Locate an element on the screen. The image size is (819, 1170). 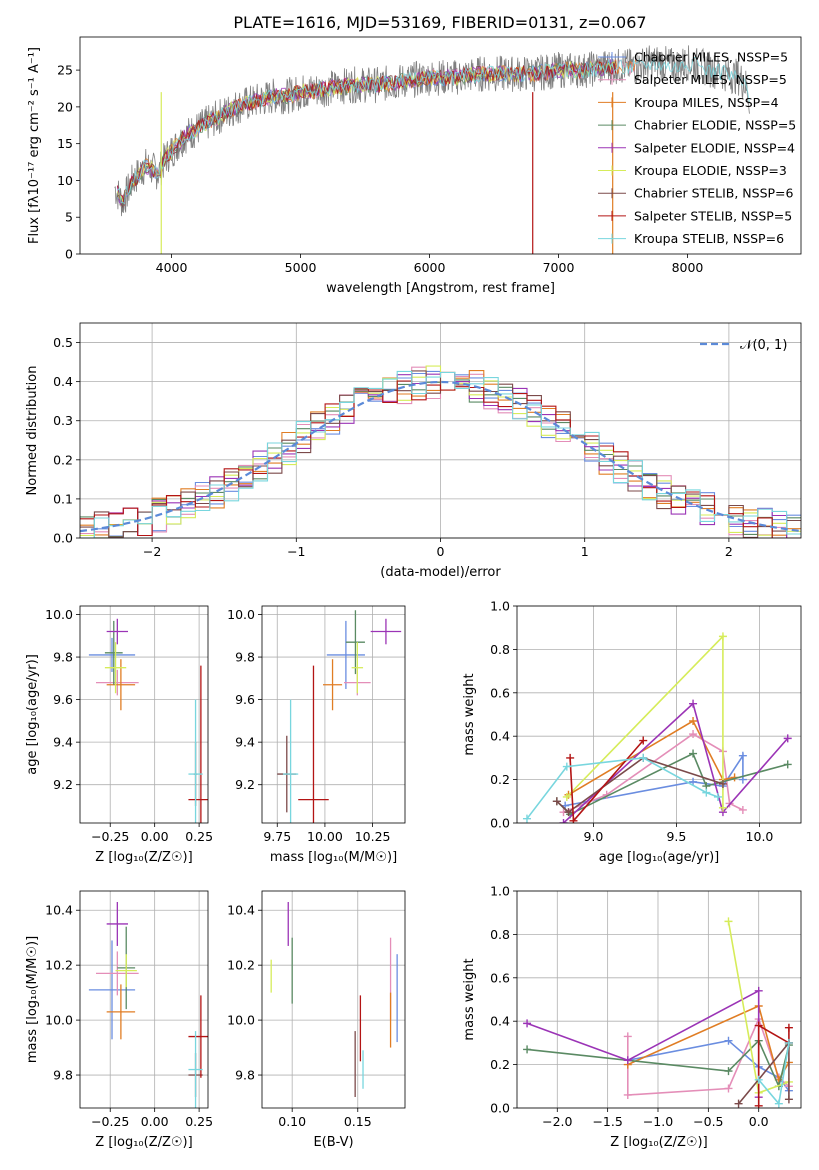
y-axis-label: Normed distribution is located at coordinates (32, 431).